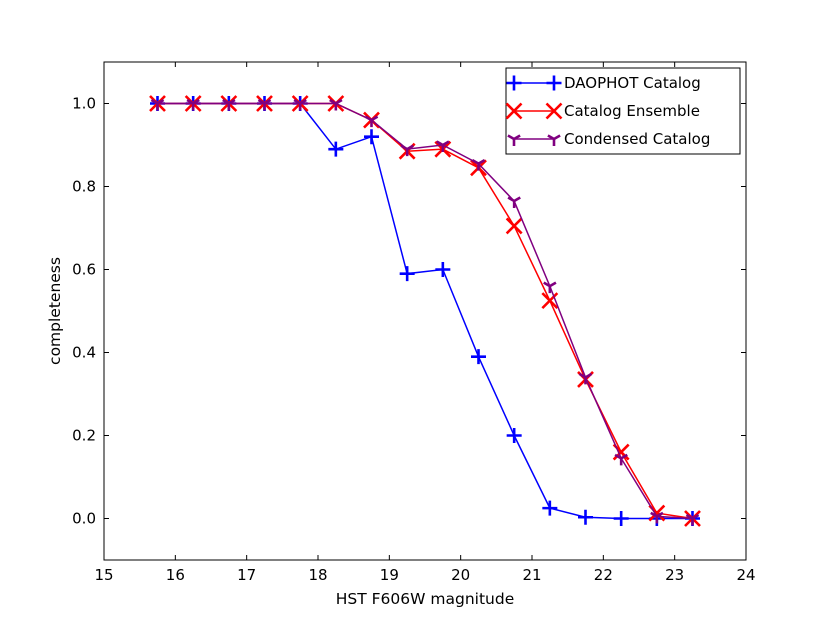 The width and height of the screenshot is (830, 623). I want to click on legend-entry-2: Condensed Catalog, so click(608, 139).